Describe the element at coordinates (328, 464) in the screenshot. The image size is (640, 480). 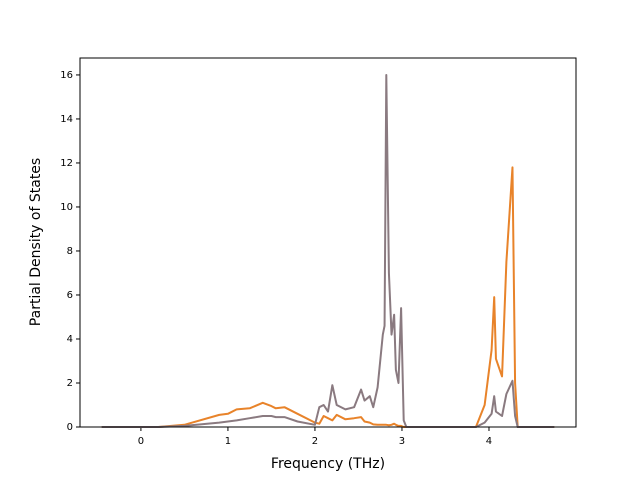
I see `x-axis-label: Frequency (THz)` at that location.